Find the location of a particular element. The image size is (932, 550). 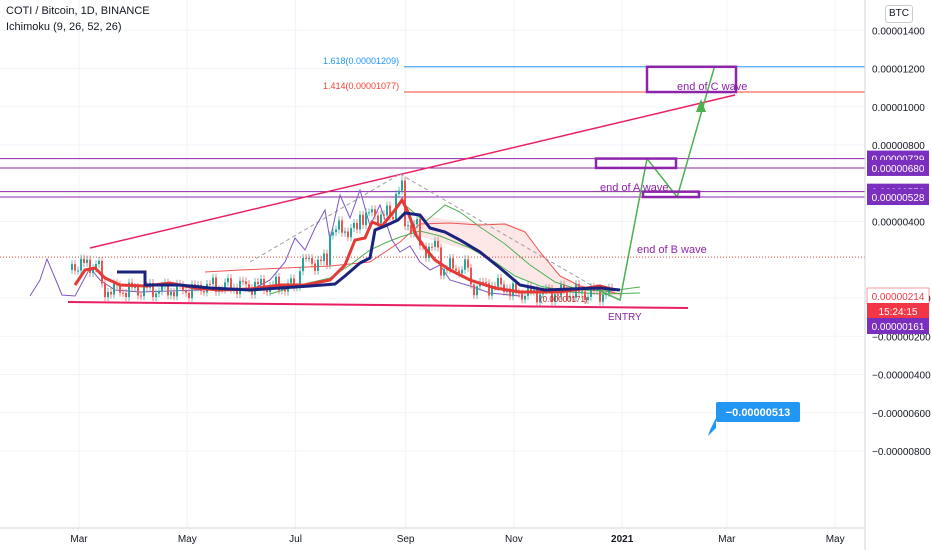

price-tick-label: 0.00001000 is located at coordinates (898, 108).